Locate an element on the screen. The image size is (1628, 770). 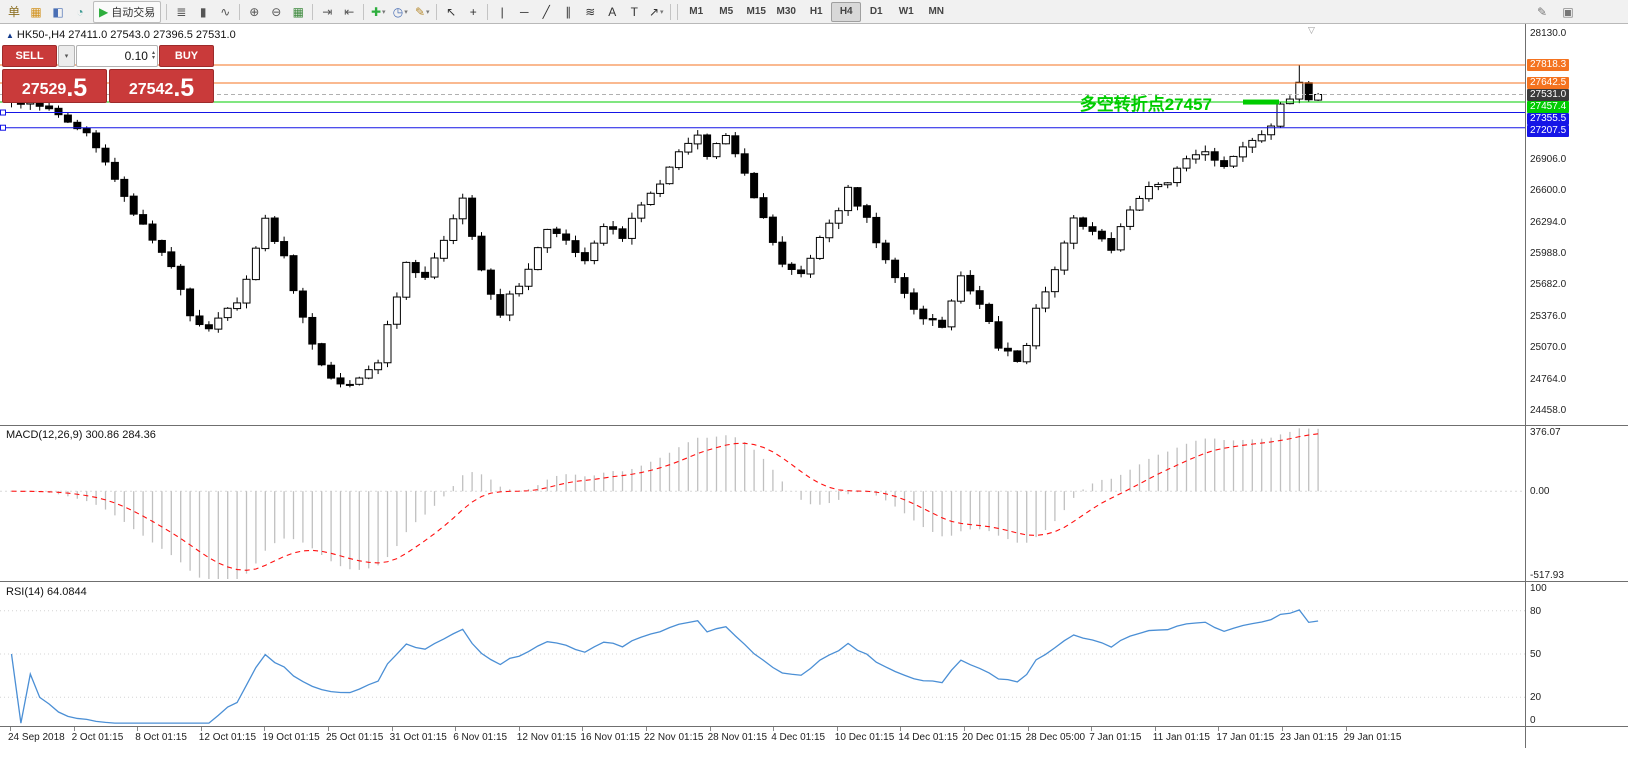
templates-button: ✎ ▾ is located at coordinates (422, 12).